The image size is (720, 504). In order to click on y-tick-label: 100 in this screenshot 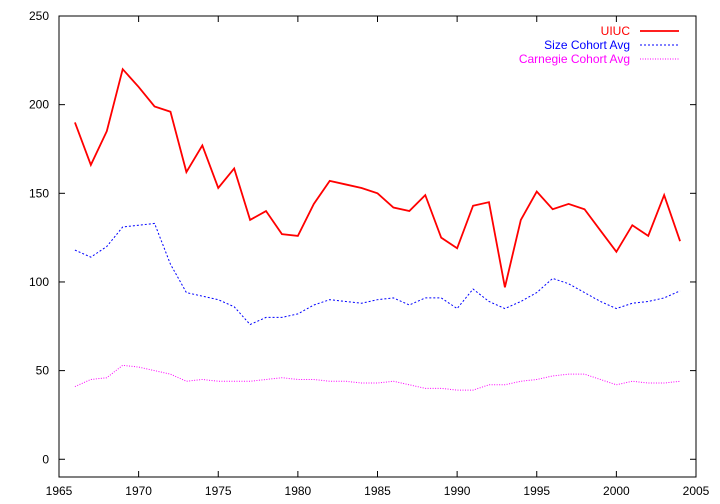, I will do `click(39, 282)`.